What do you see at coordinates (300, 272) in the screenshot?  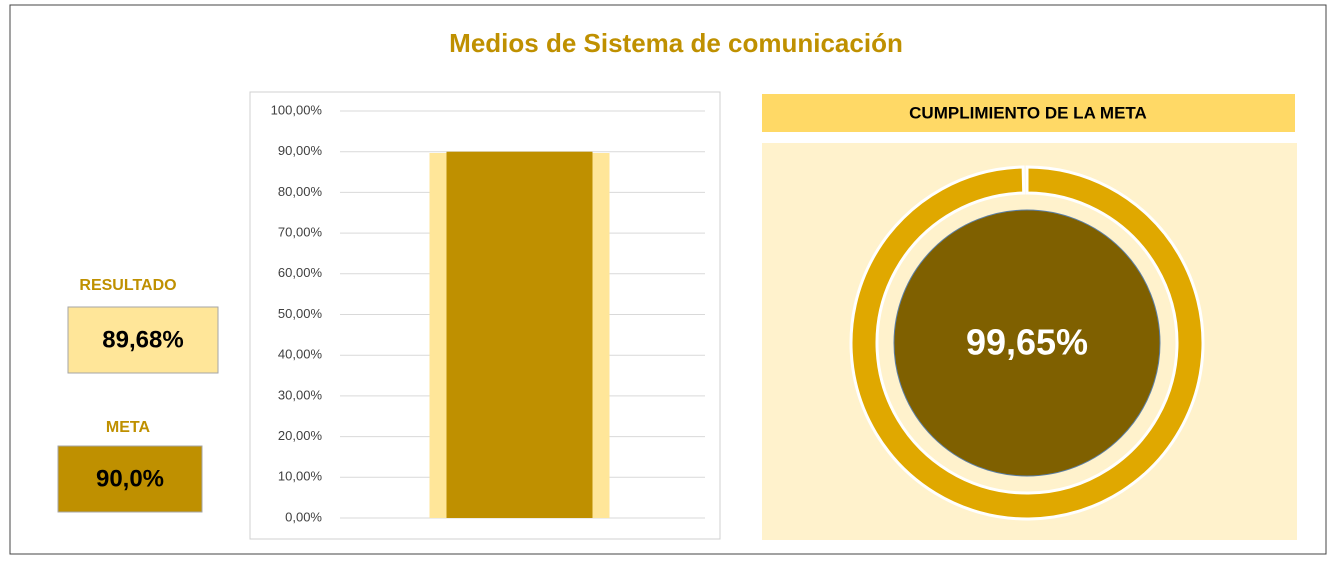 I see `y-tick-label: 60,00%` at bounding box center [300, 272].